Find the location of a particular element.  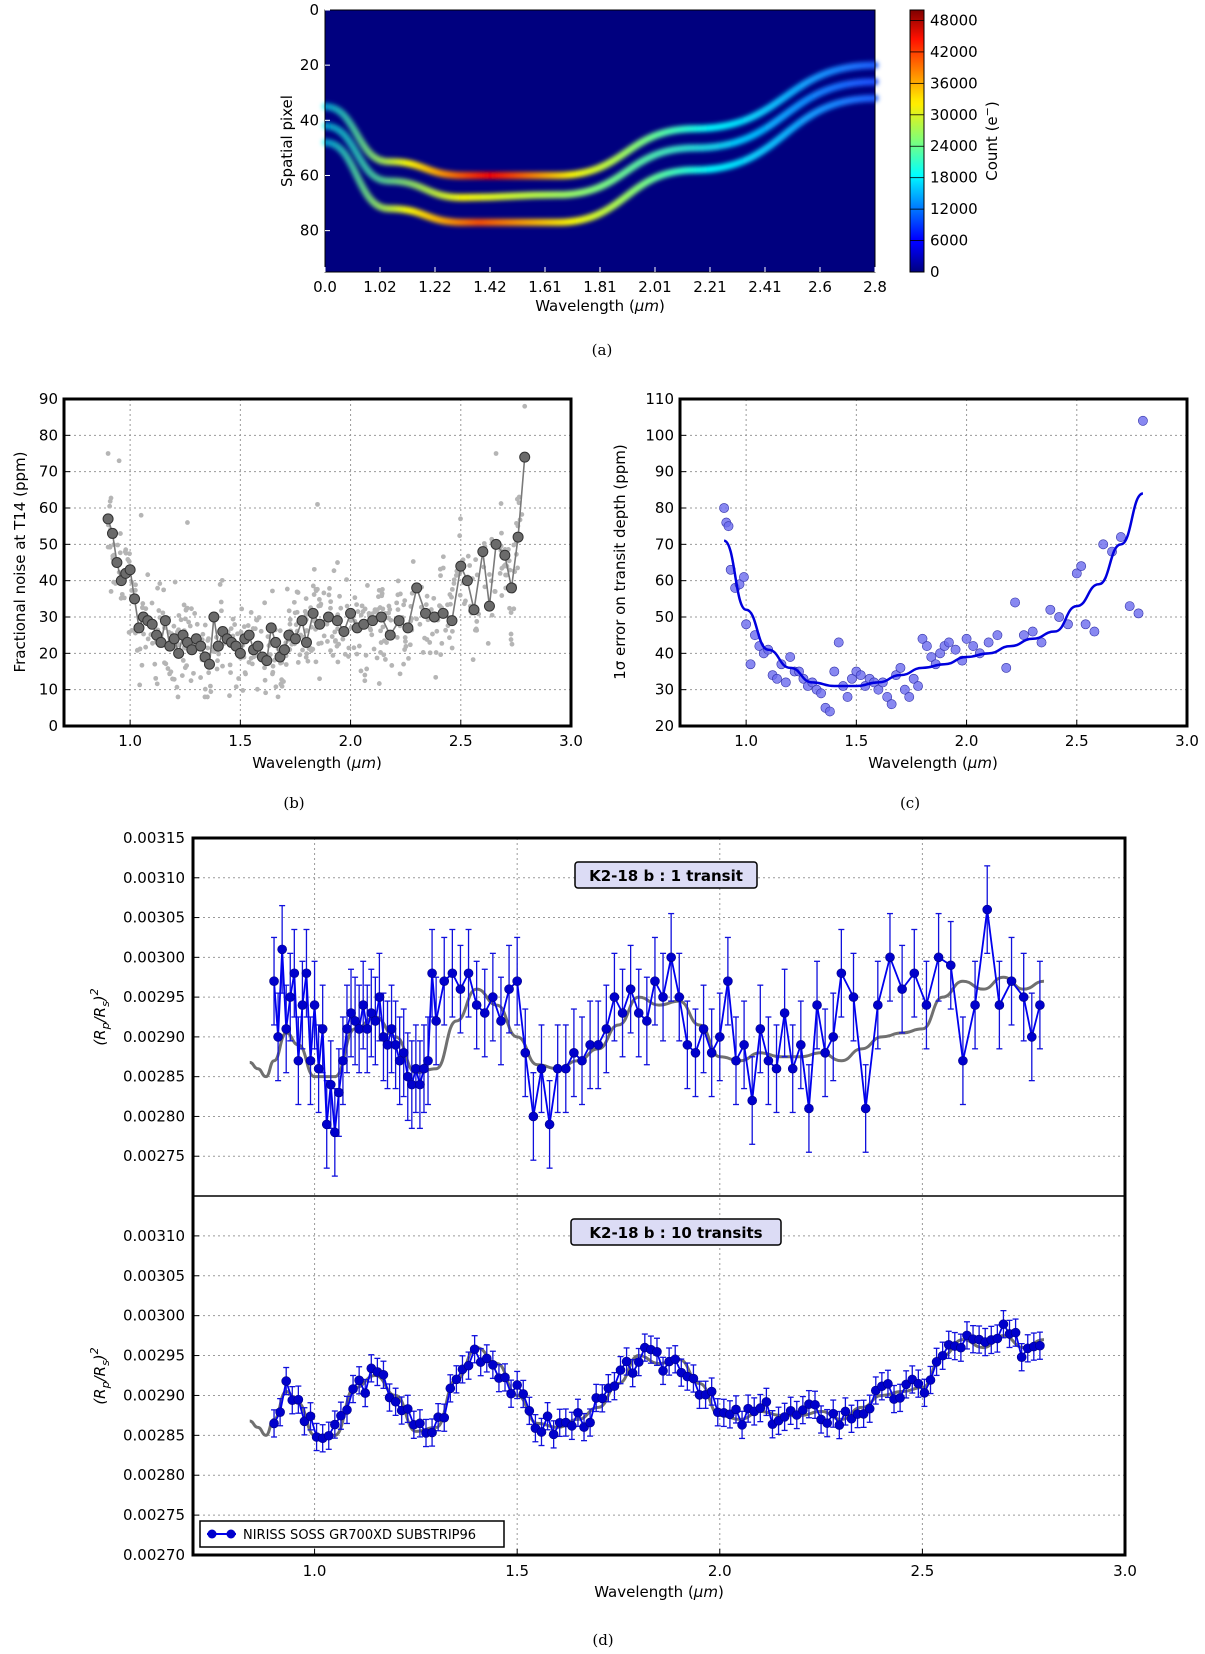

y-tick-label: 40 is located at coordinates (48, 581).